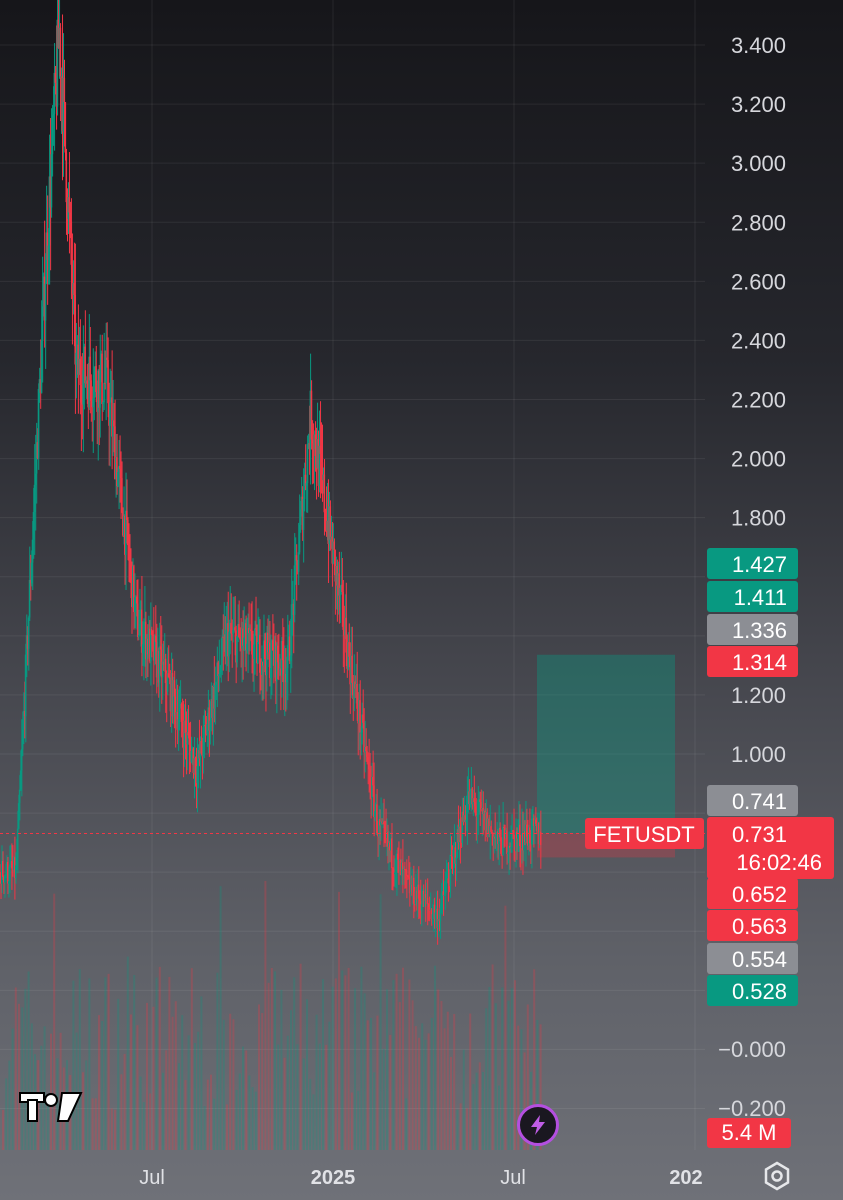  What do you see at coordinates (513, 1178) in the screenshot?
I see `time-tick-label: Jul` at bounding box center [513, 1178].